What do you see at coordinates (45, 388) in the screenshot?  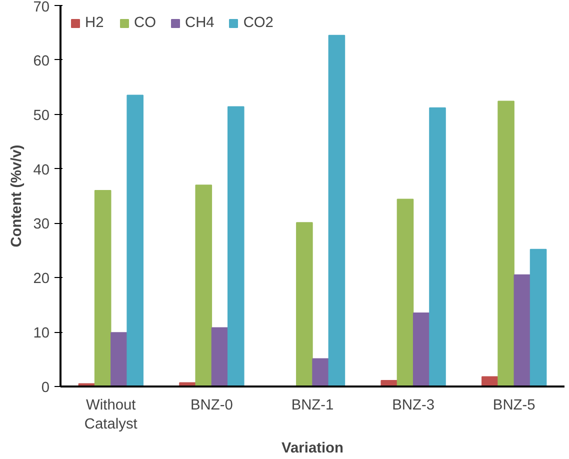 I see `y-tick-label: 0` at bounding box center [45, 388].